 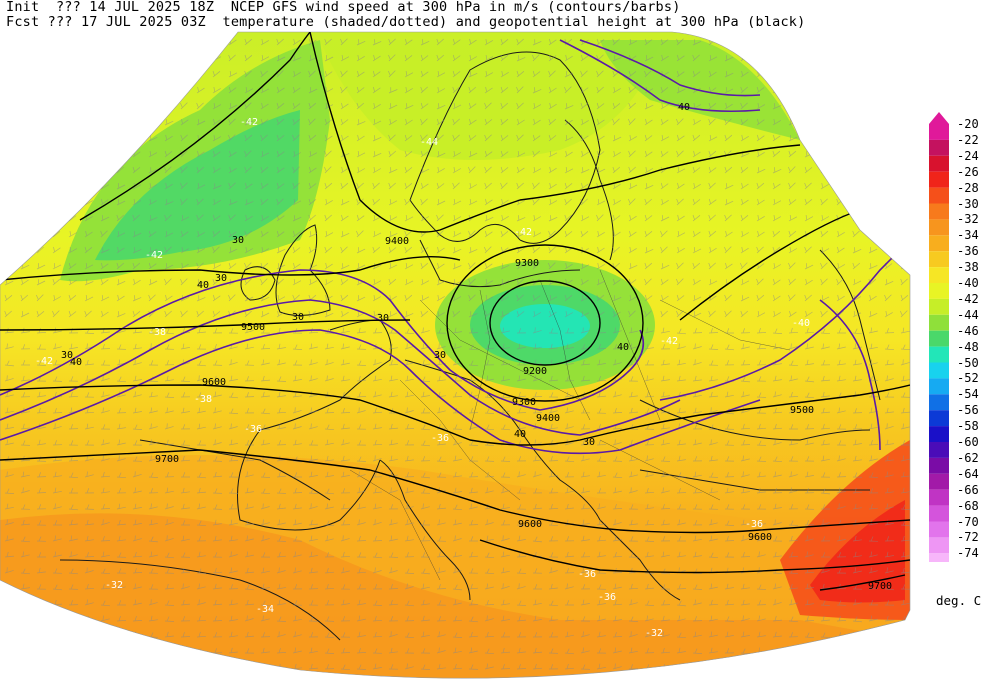 I want to click on temp-label: -42, so click(x=154, y=255).